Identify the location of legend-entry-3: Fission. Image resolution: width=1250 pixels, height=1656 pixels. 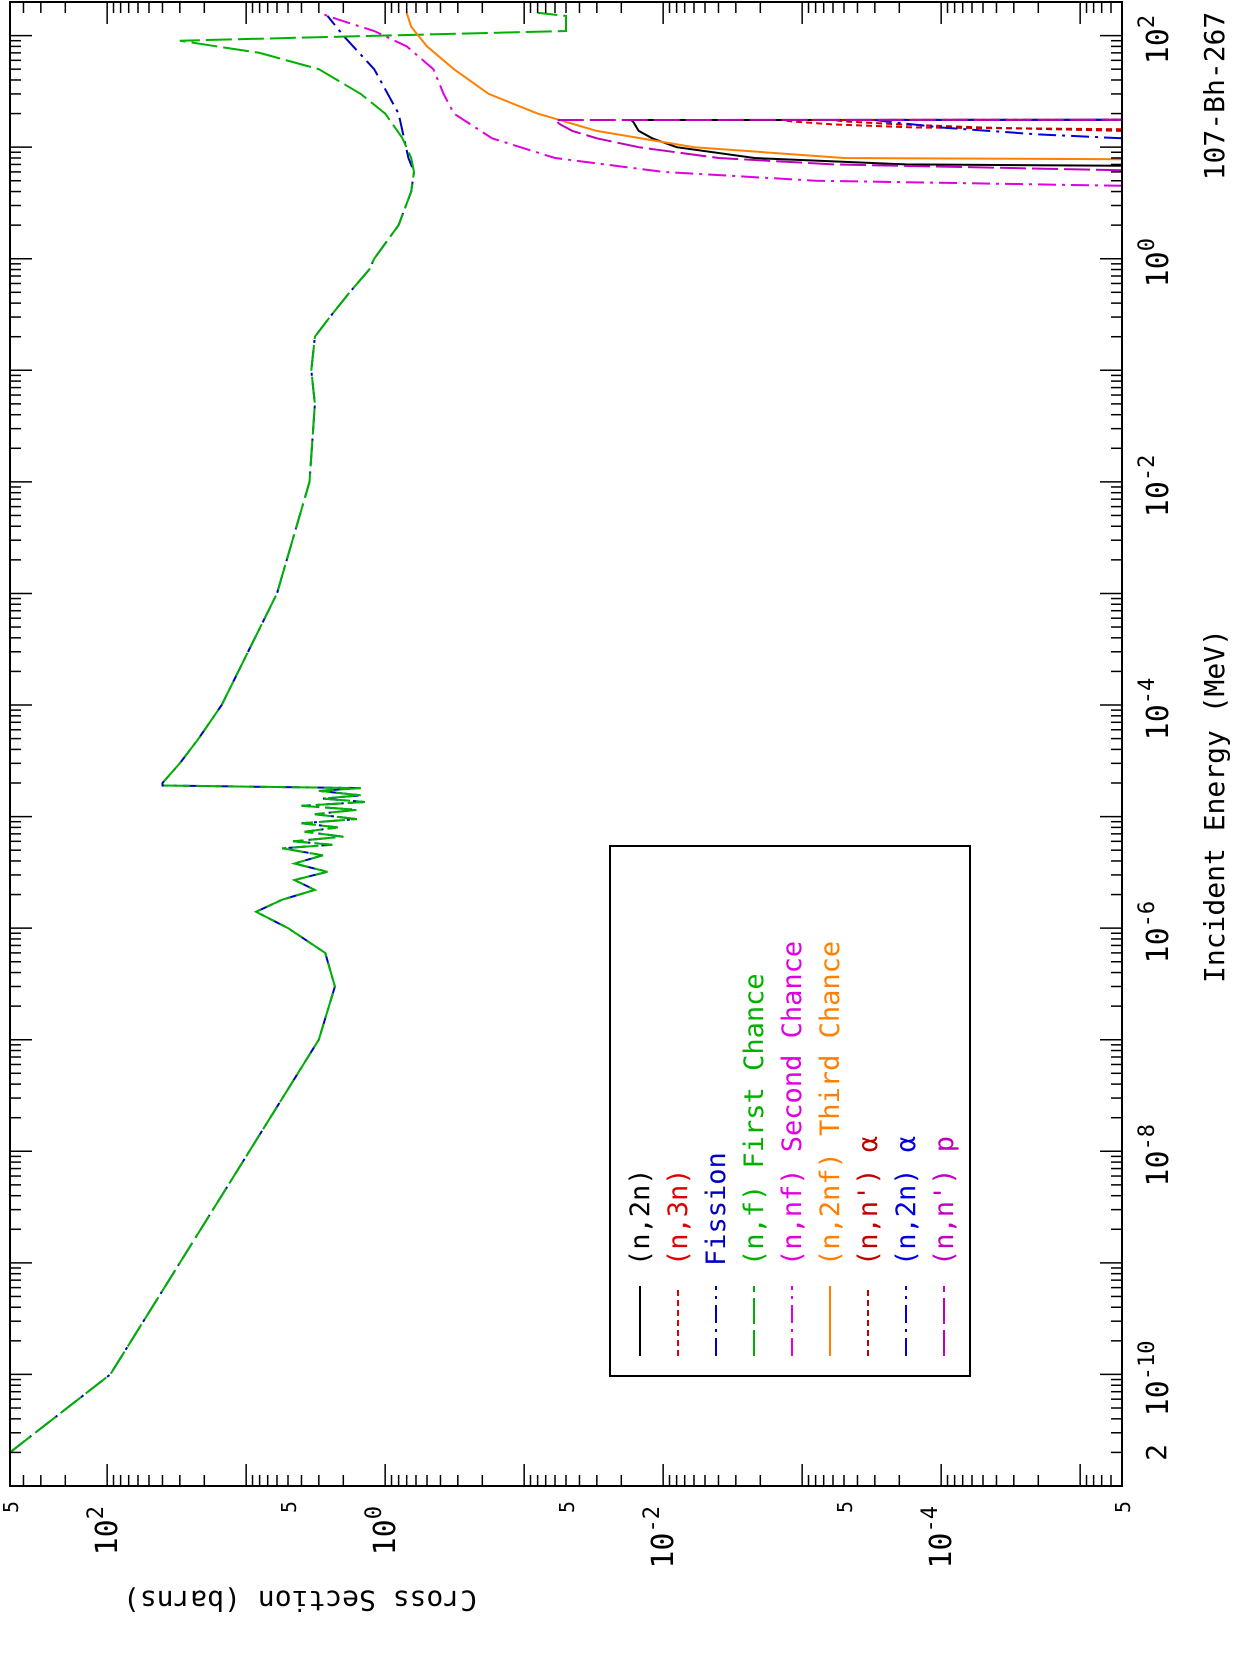
(716, 1209).